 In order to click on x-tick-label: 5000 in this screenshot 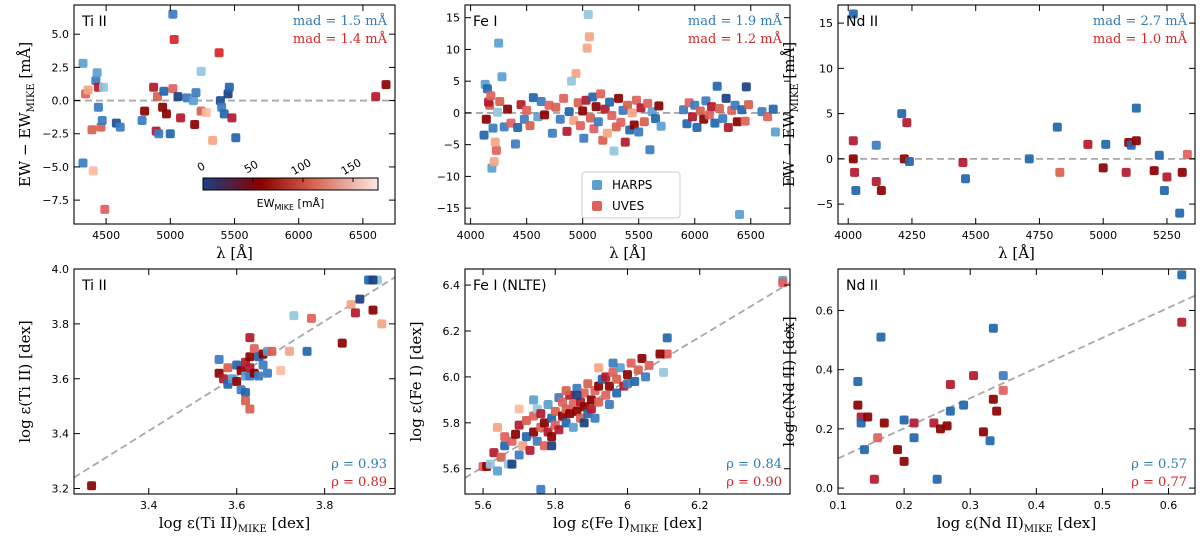, I will do `click(583, 235)`.